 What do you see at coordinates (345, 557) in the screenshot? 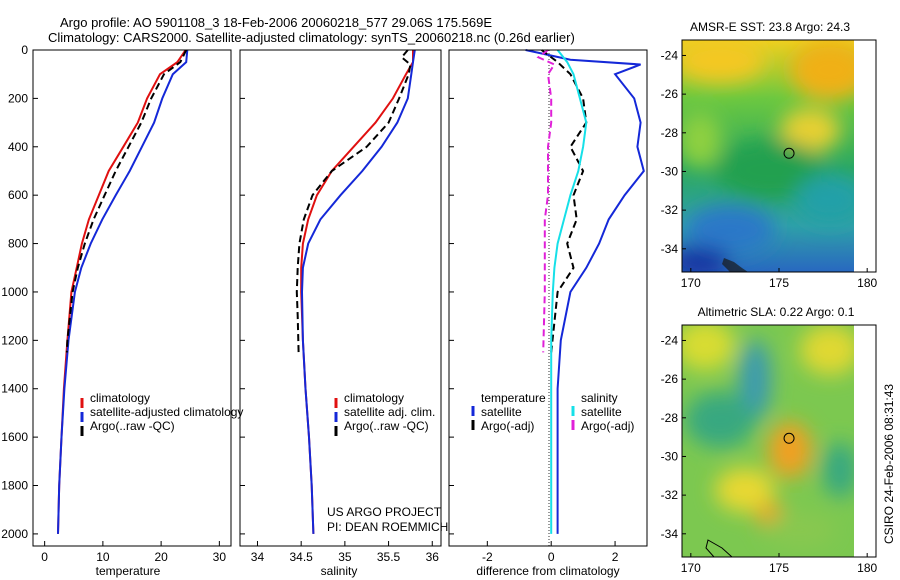
I see `x-tick-label: 35` at bounding box center [345, 557].